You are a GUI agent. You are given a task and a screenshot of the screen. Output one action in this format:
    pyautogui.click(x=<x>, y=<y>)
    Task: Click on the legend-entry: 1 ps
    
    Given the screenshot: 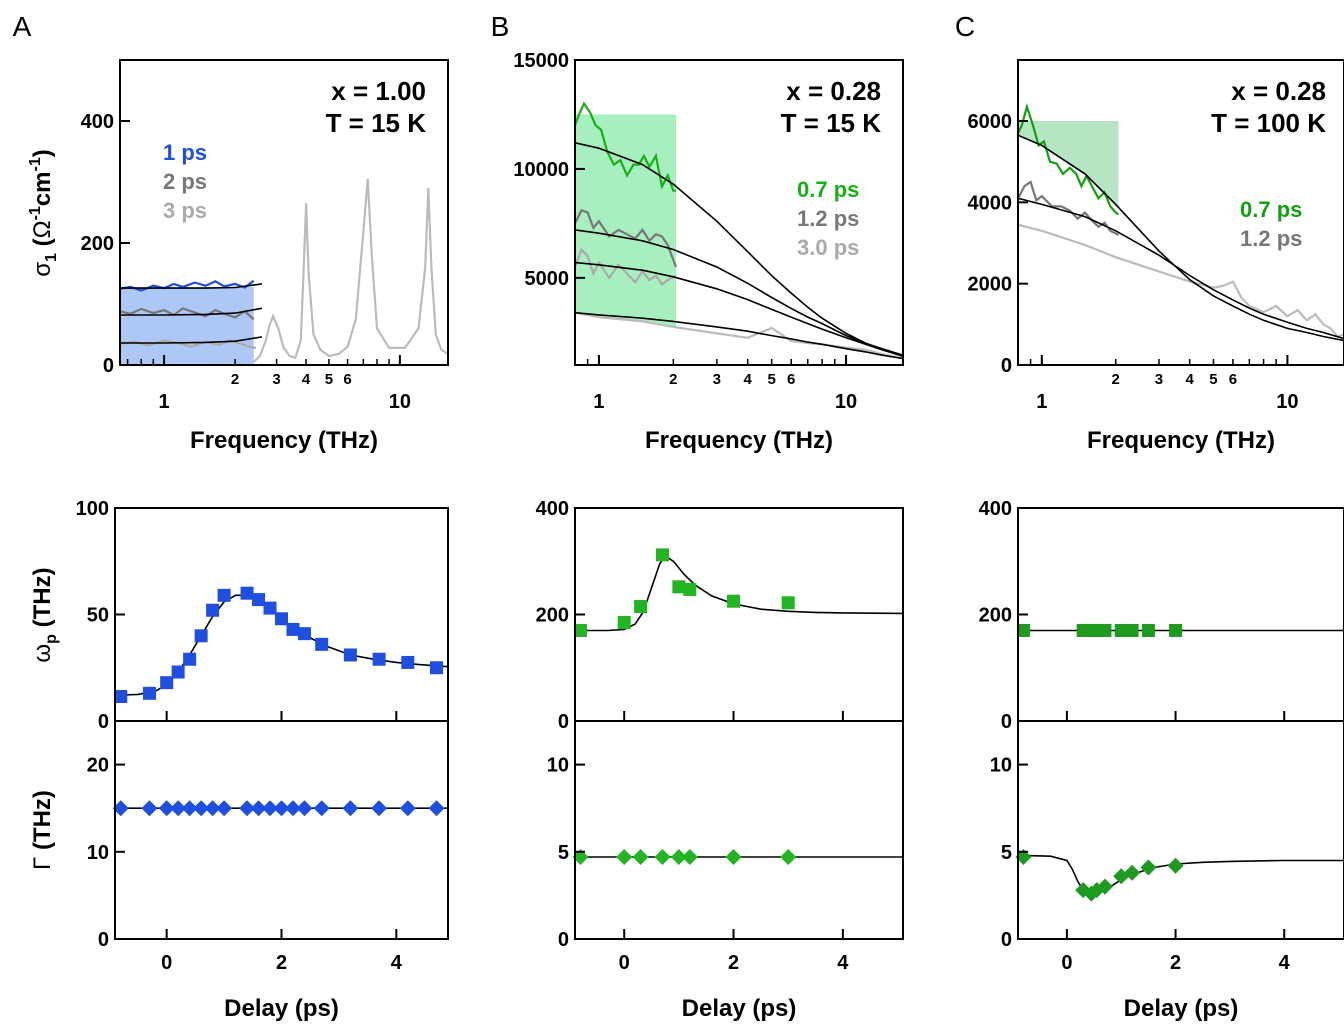 What is the action you would take?
    pyautogui.click(x=185, y=152)
    